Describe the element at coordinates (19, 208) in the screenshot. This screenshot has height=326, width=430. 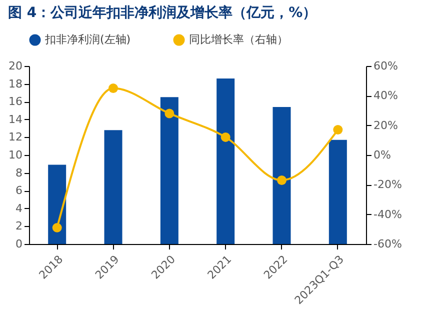
I see `y-tick-label: 4` at that location.